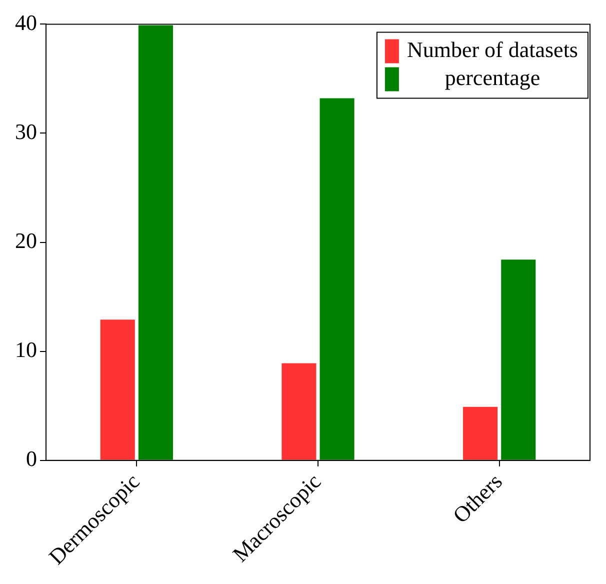 This screenshot has height=584, width=606. I want to click on y-tick-label: 0, so click(31, 459).